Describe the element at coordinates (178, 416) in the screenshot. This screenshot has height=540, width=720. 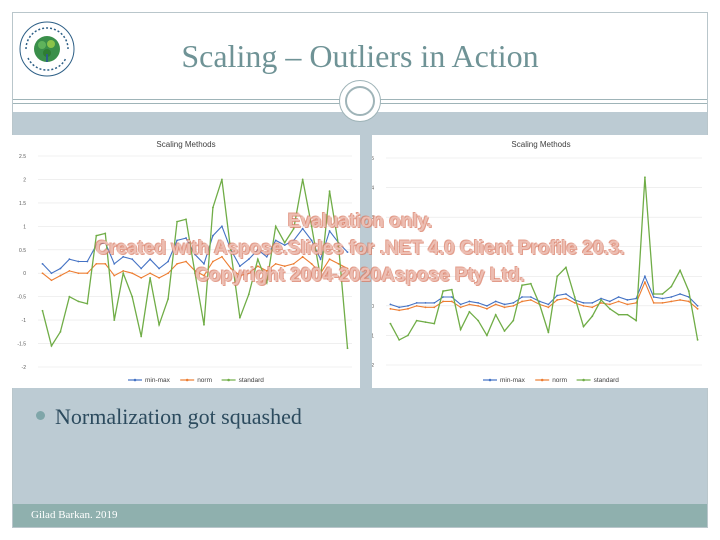
I see `bullet-text: Normalization got squashed` at that location.